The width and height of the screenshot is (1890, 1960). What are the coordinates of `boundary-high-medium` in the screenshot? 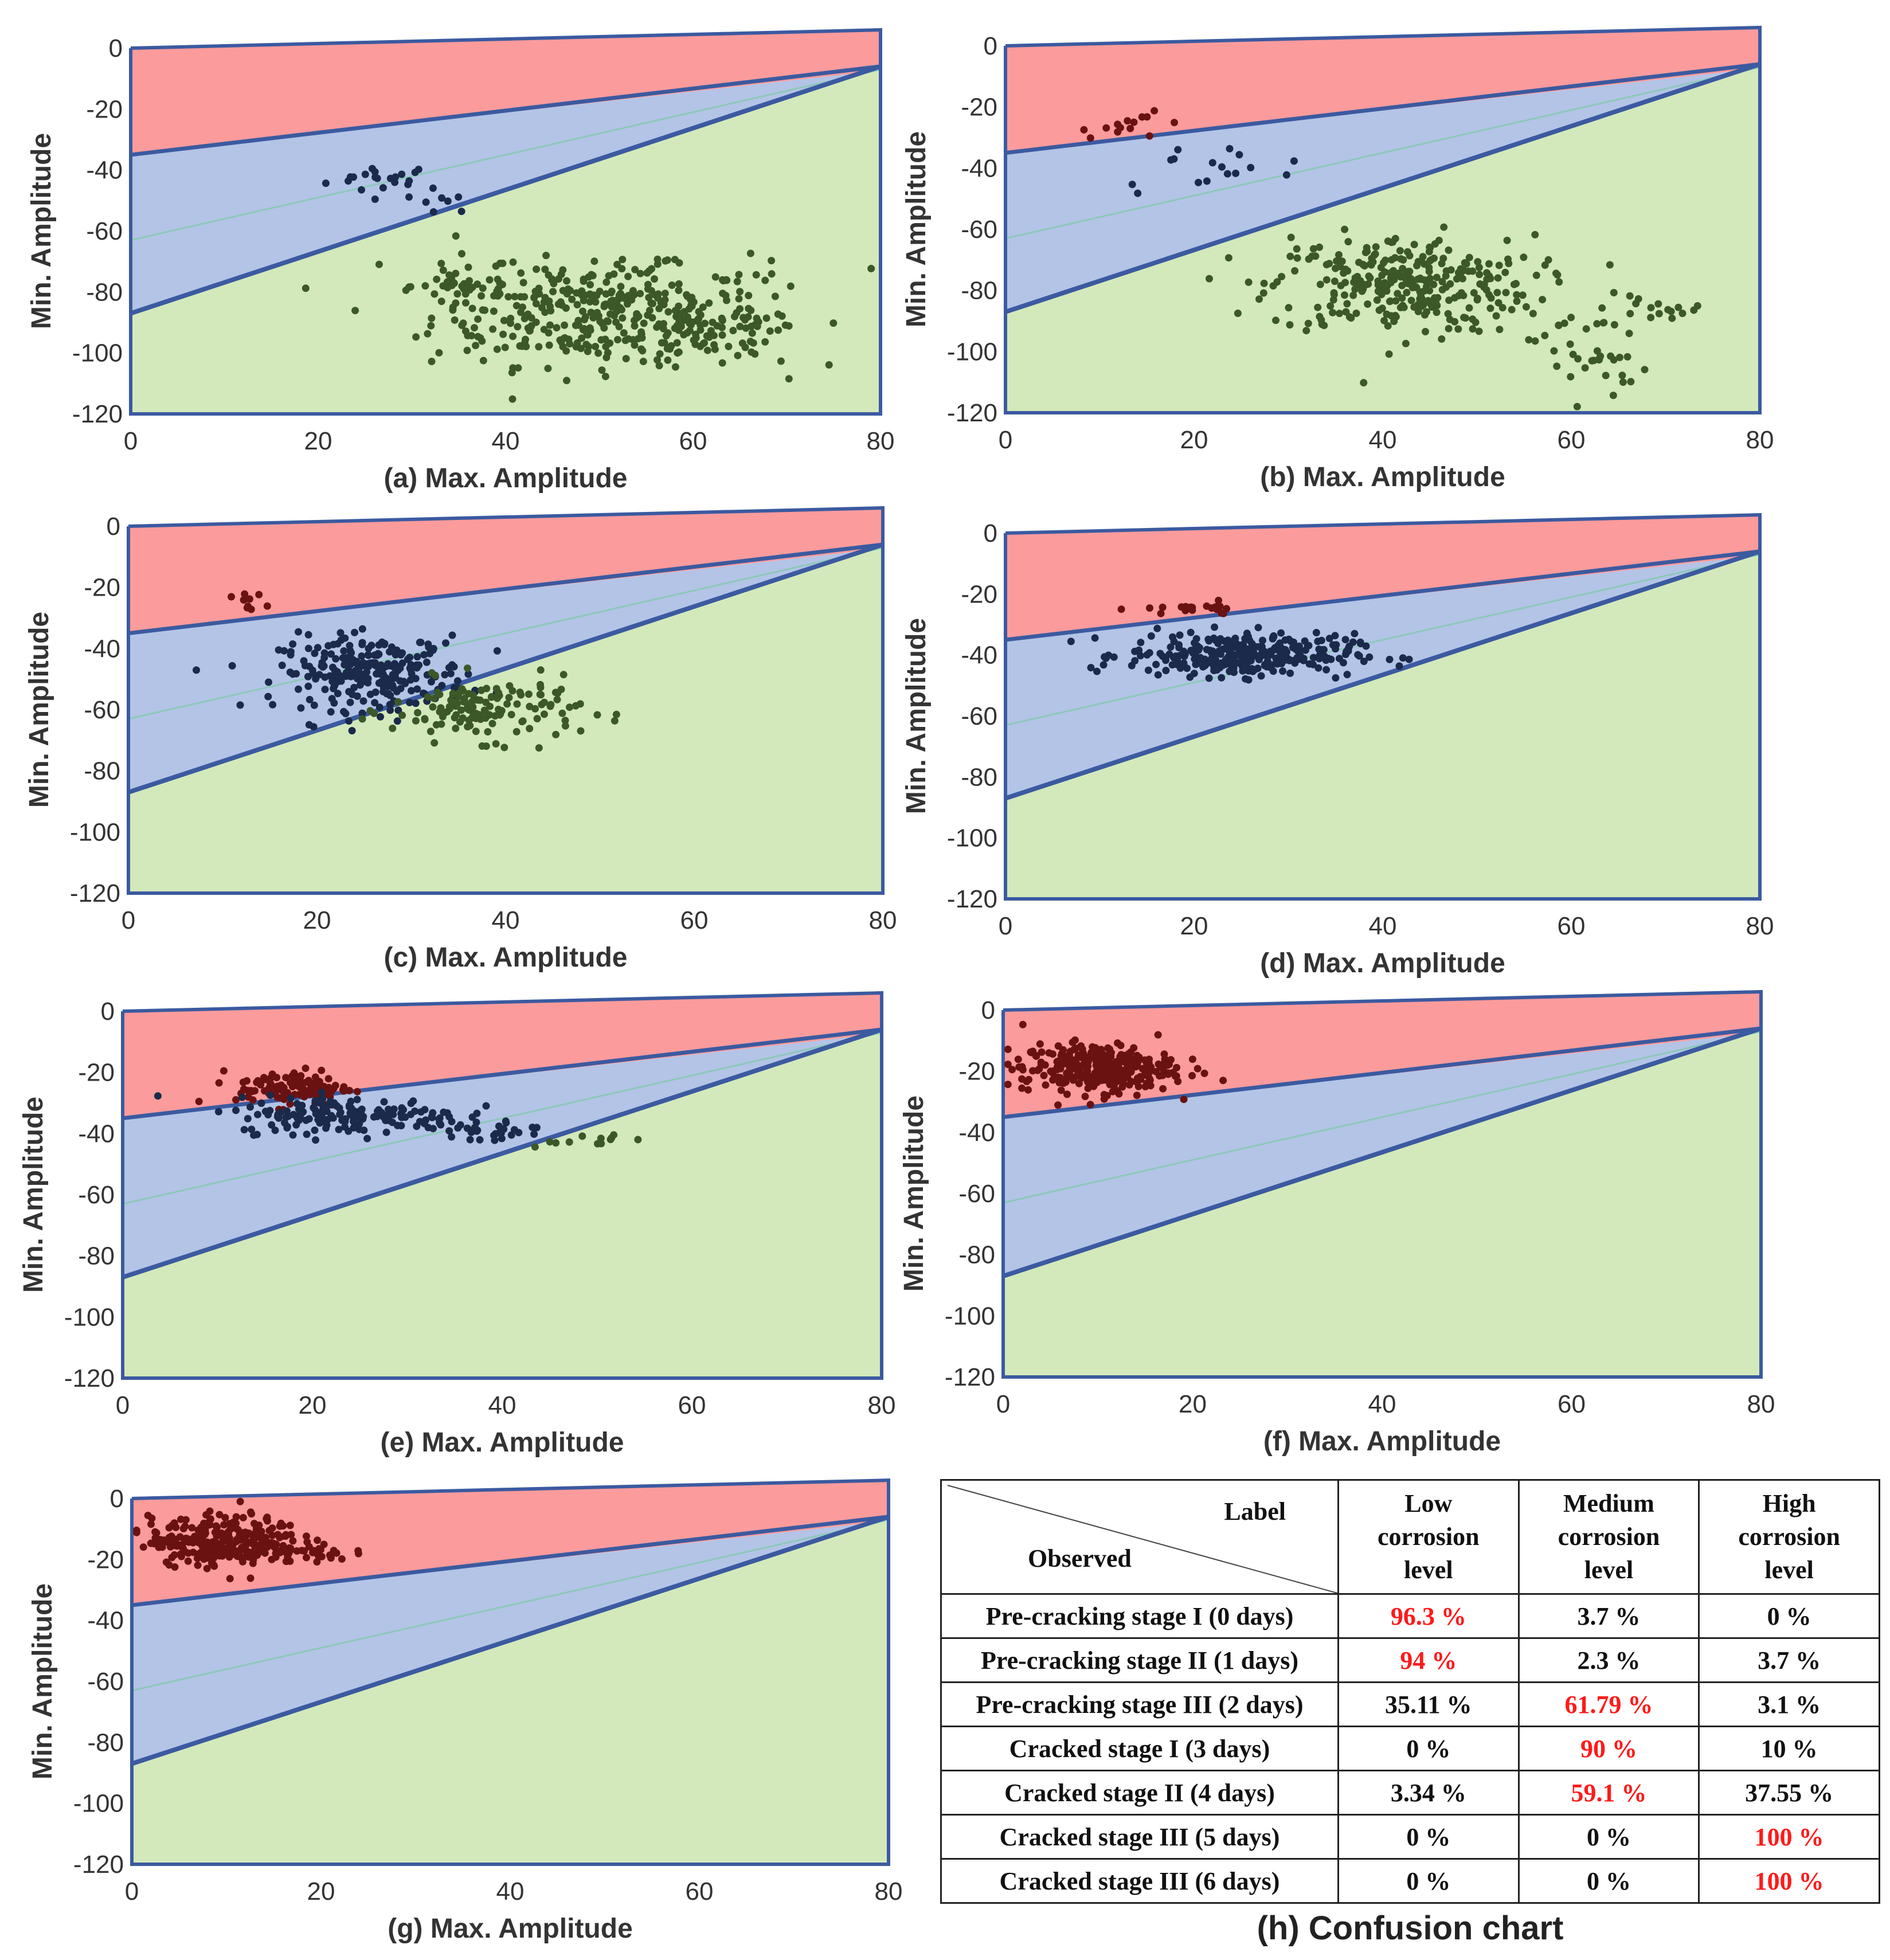 It's located at (510, 1561).